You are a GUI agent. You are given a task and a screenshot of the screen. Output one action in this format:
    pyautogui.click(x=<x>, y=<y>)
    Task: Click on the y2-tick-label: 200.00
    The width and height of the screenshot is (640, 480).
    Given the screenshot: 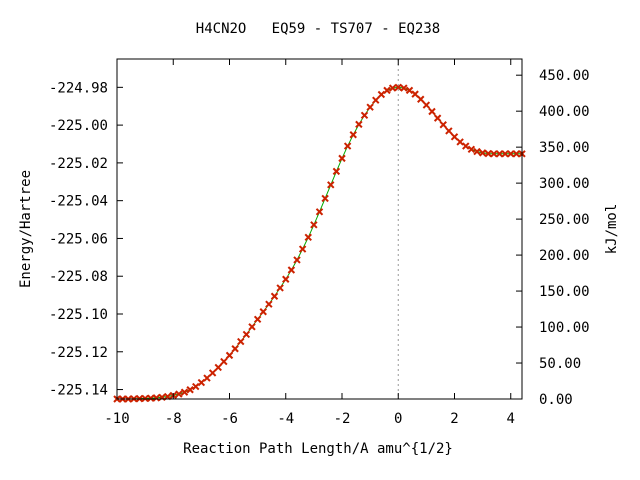 What is the action you would take?
    pyautogui.click(x=564, y=256)
    